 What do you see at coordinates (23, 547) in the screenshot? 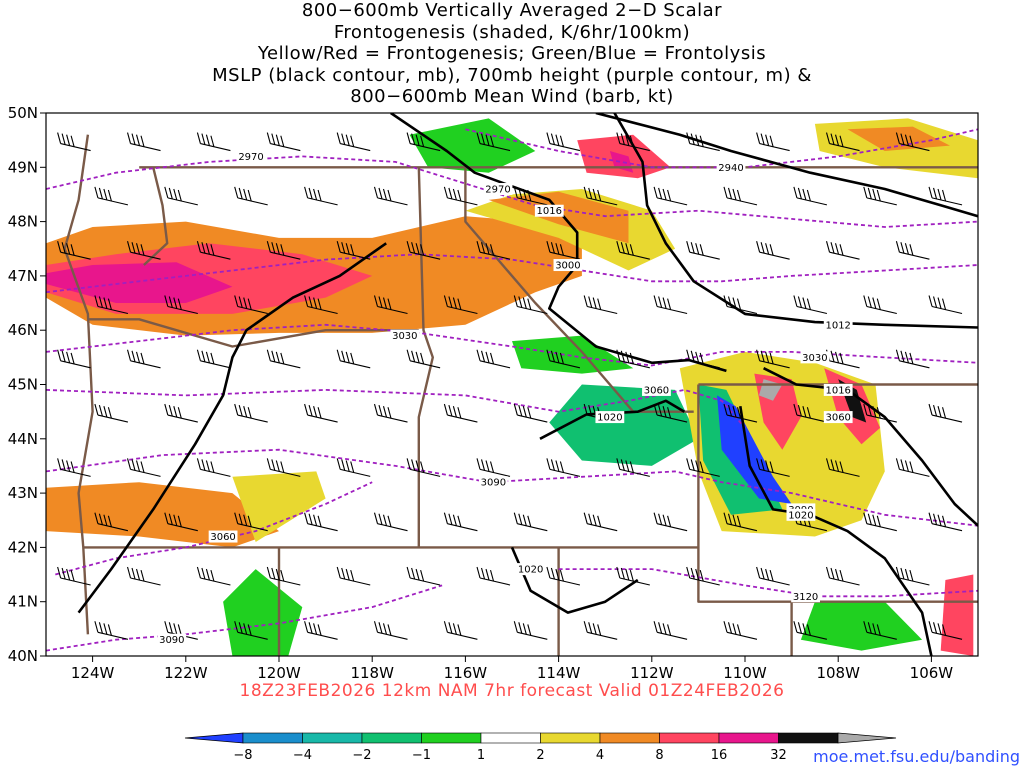
I see `lat-tick-label: 42N` at bounding box center [23, 547].